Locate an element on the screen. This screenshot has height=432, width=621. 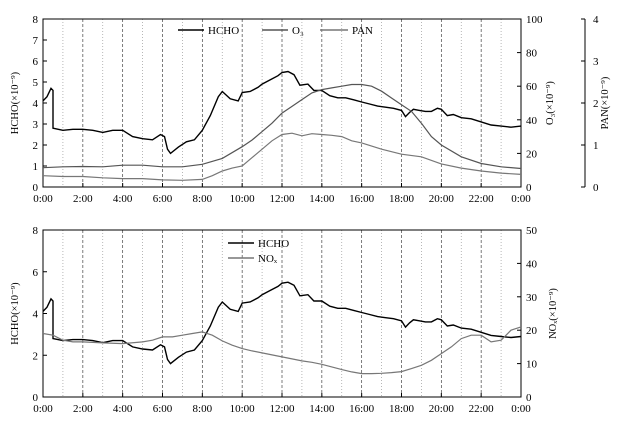
pan-tick-label: 1 is located at coordinates (596, 146).